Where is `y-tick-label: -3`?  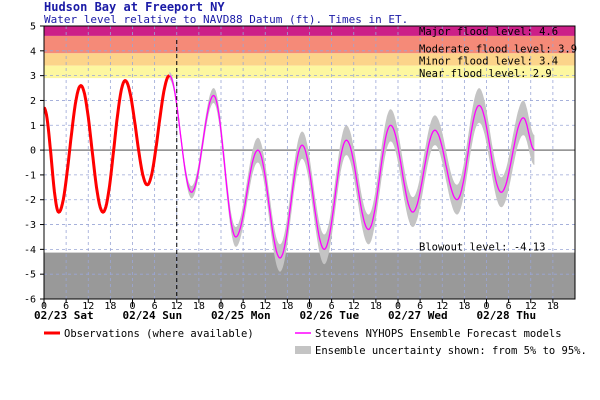
y-tick-label: -3 is located at coordinates (30, 225).